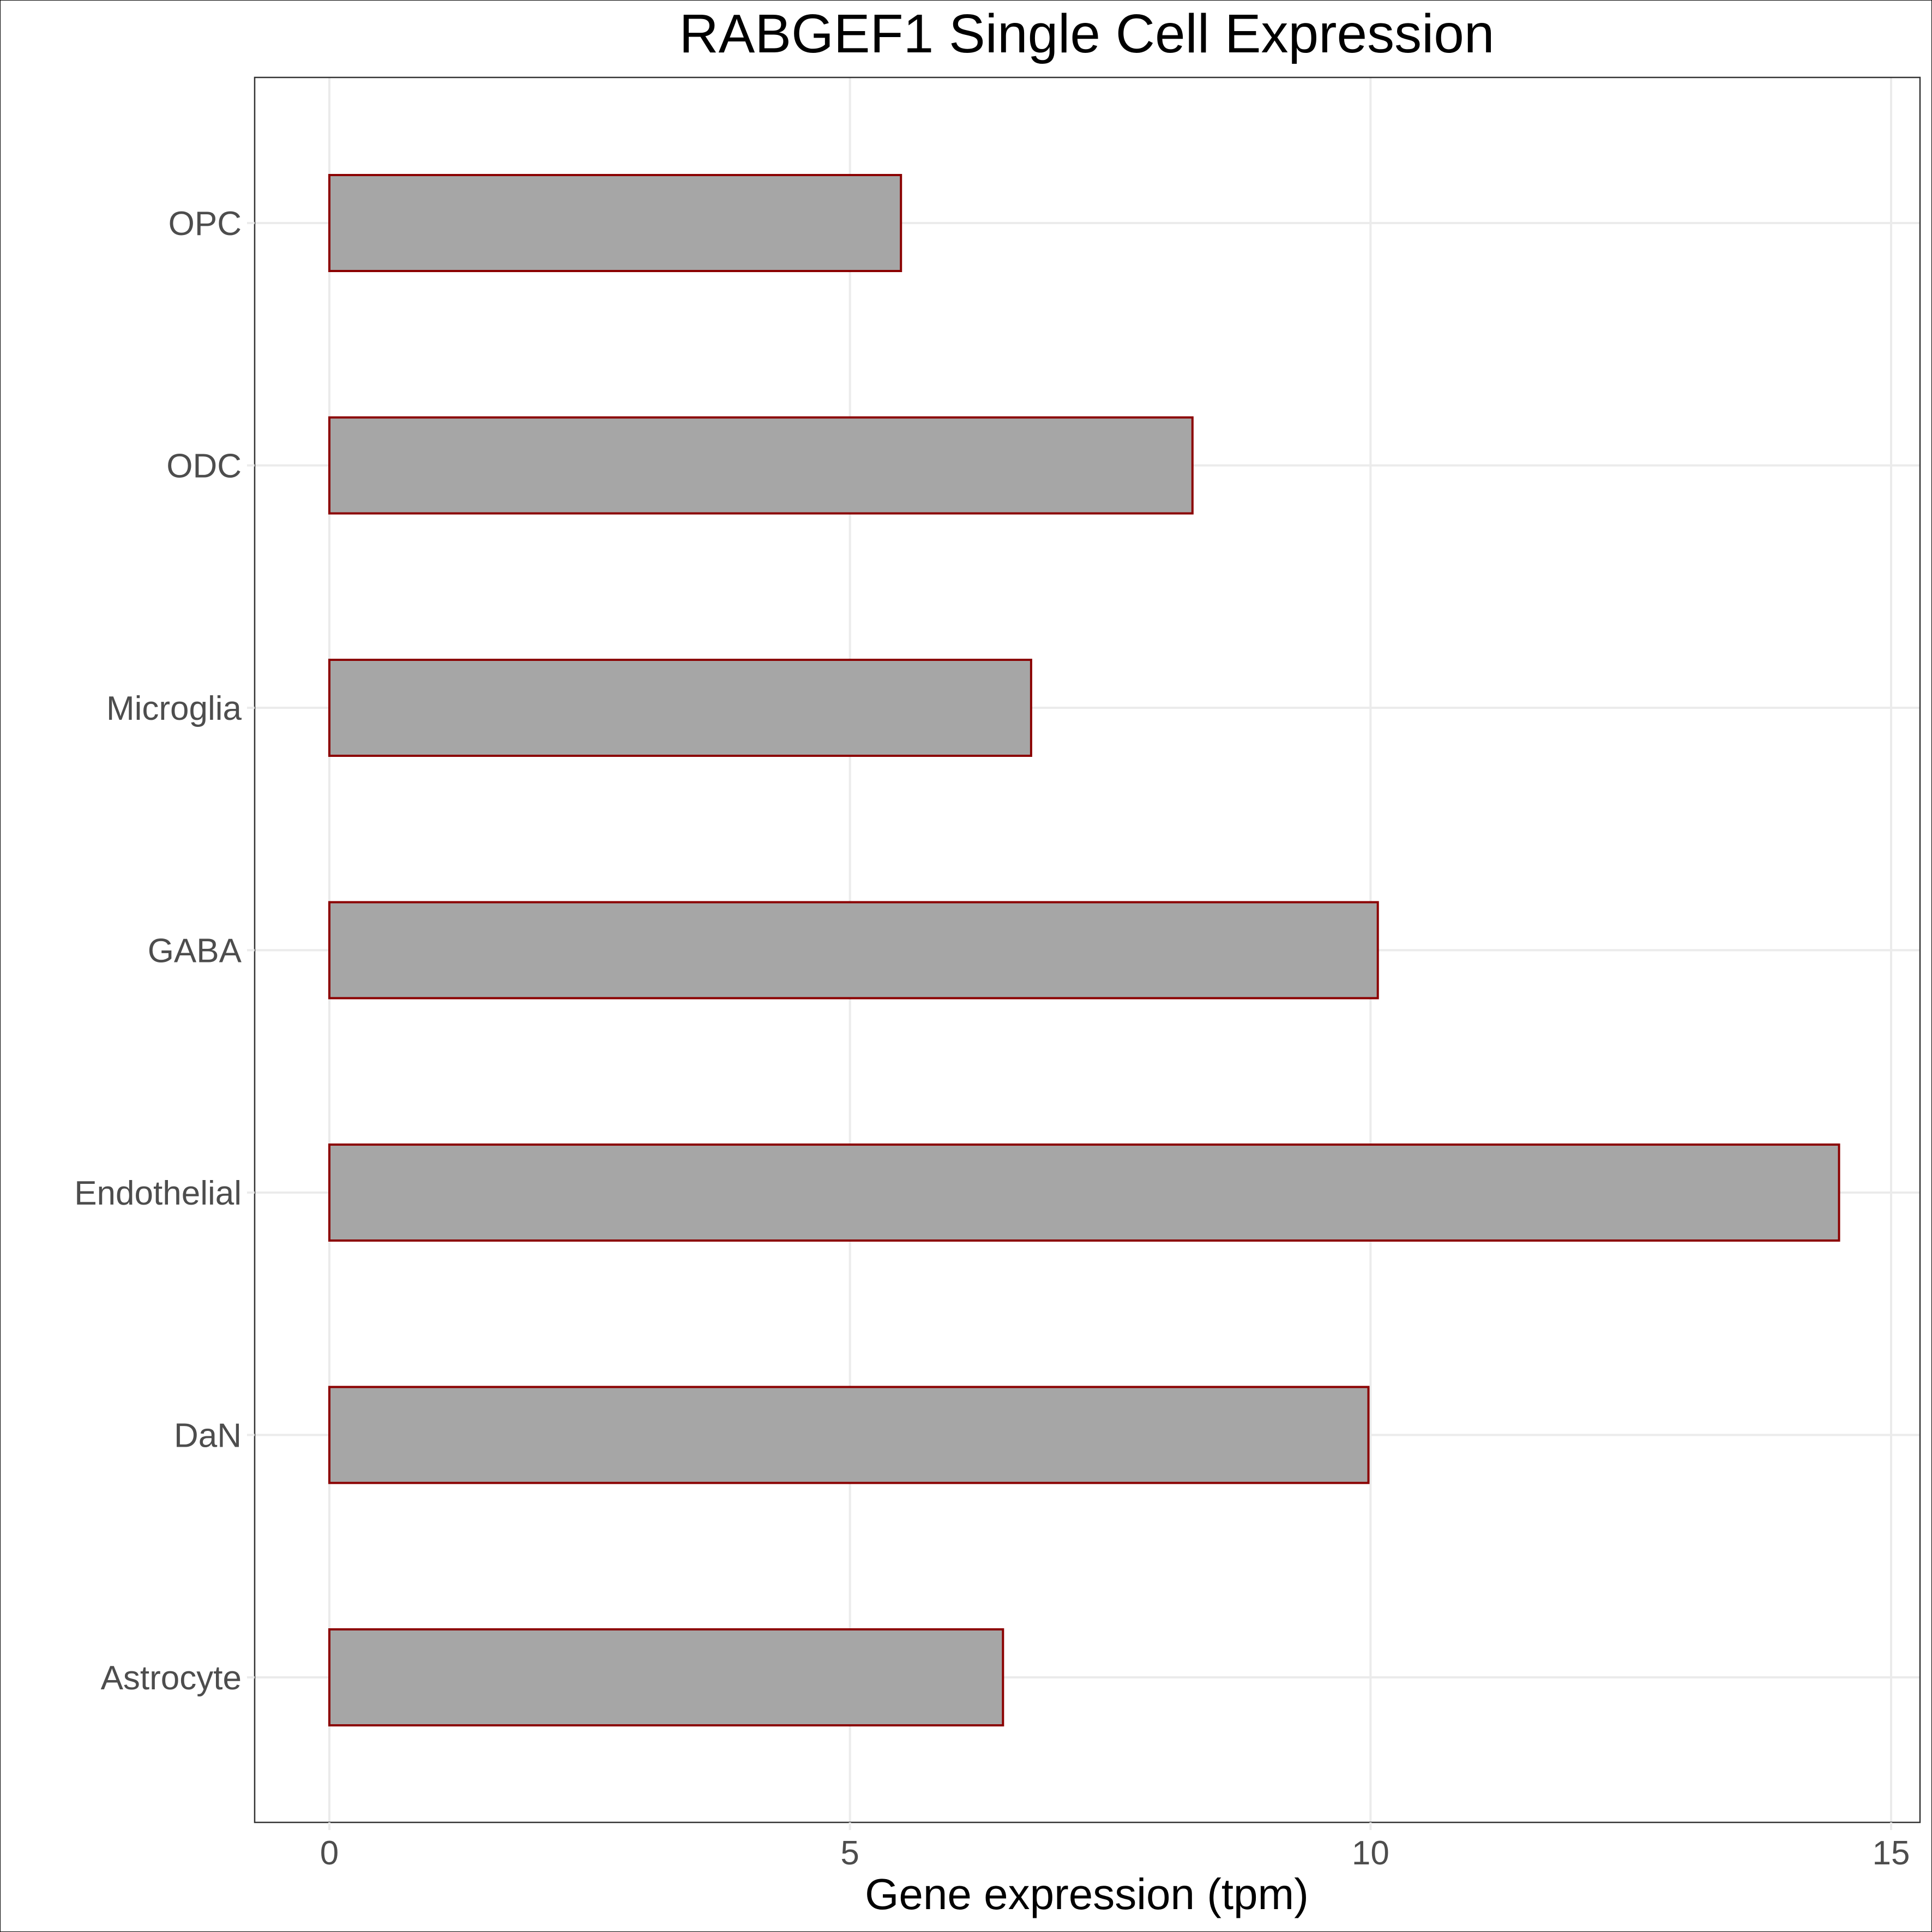 The height and width of the screenshot is (1932, 1932). Describe the element at coordinates (1084, 1192) in the screenshot. I see `bar-endothelial` at that location.